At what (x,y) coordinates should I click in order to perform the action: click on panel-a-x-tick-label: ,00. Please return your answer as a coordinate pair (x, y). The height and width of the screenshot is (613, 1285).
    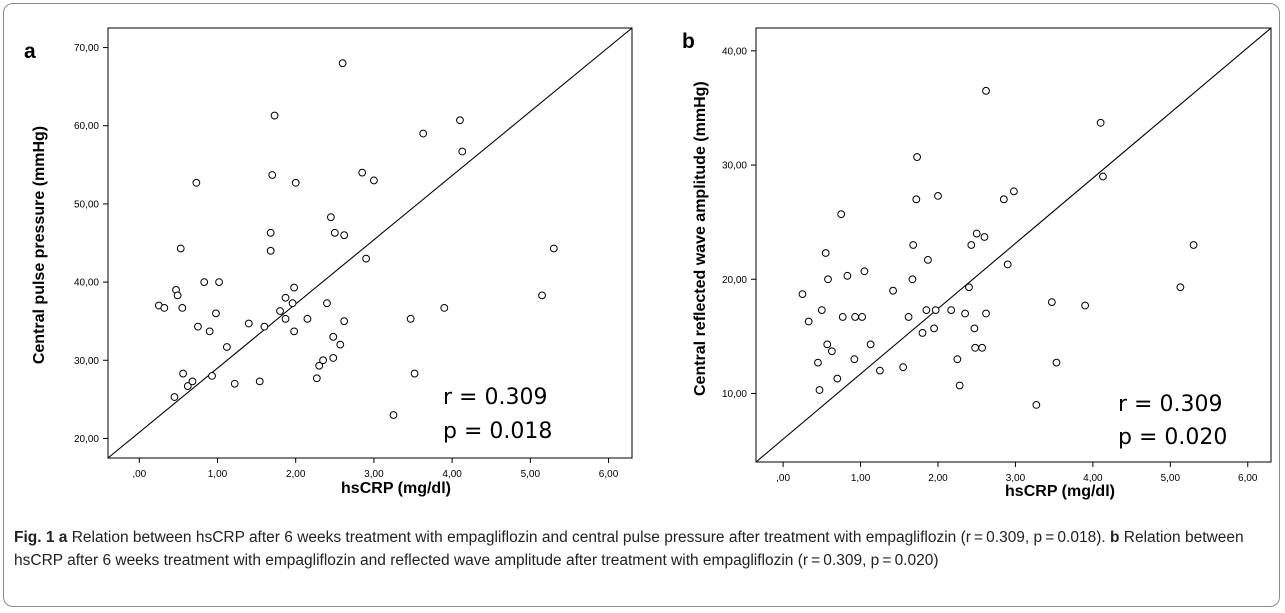
    Looking at the image, I should click on (139, 474).